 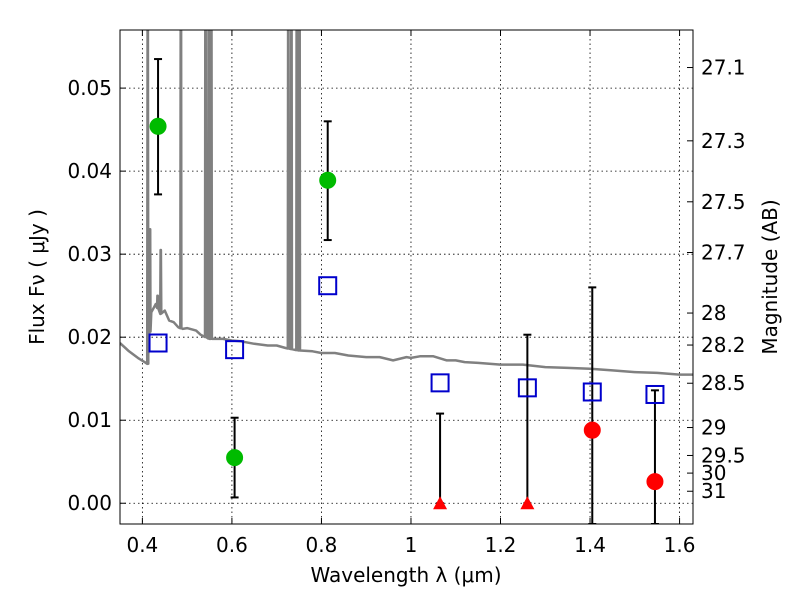 I want to click on magnitude-tick-label: 31, so click(x=713, y=491).